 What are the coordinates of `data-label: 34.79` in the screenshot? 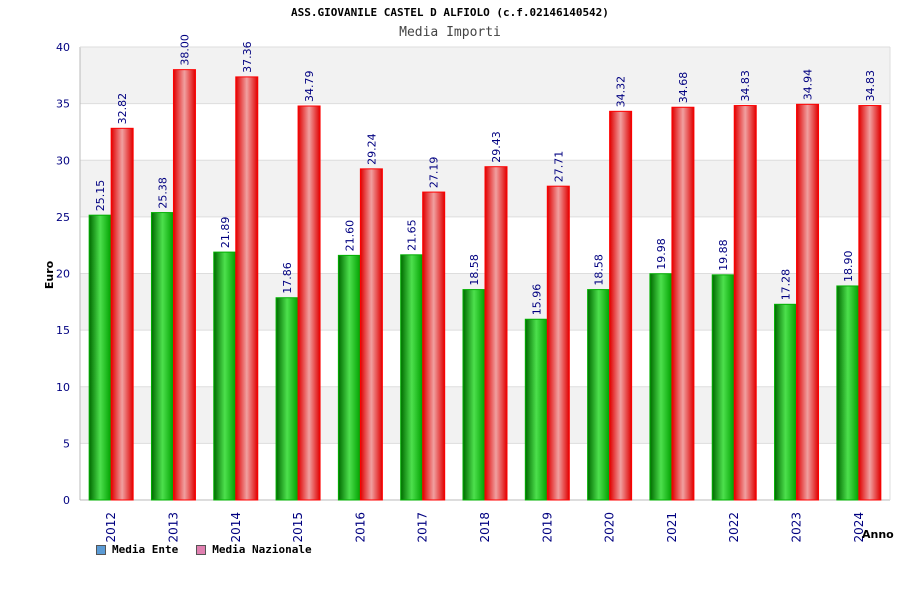 It's located at (309, 87).